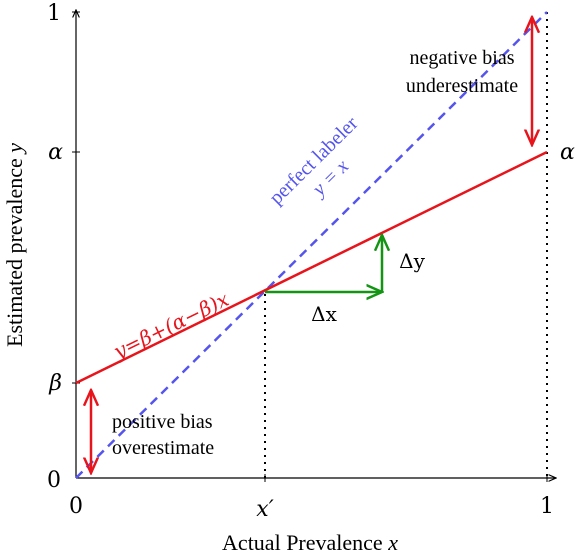  Describe the element at coordinates (264, 509) in the screenshot. I see `x-tick-label-xprime: x′` at that location.